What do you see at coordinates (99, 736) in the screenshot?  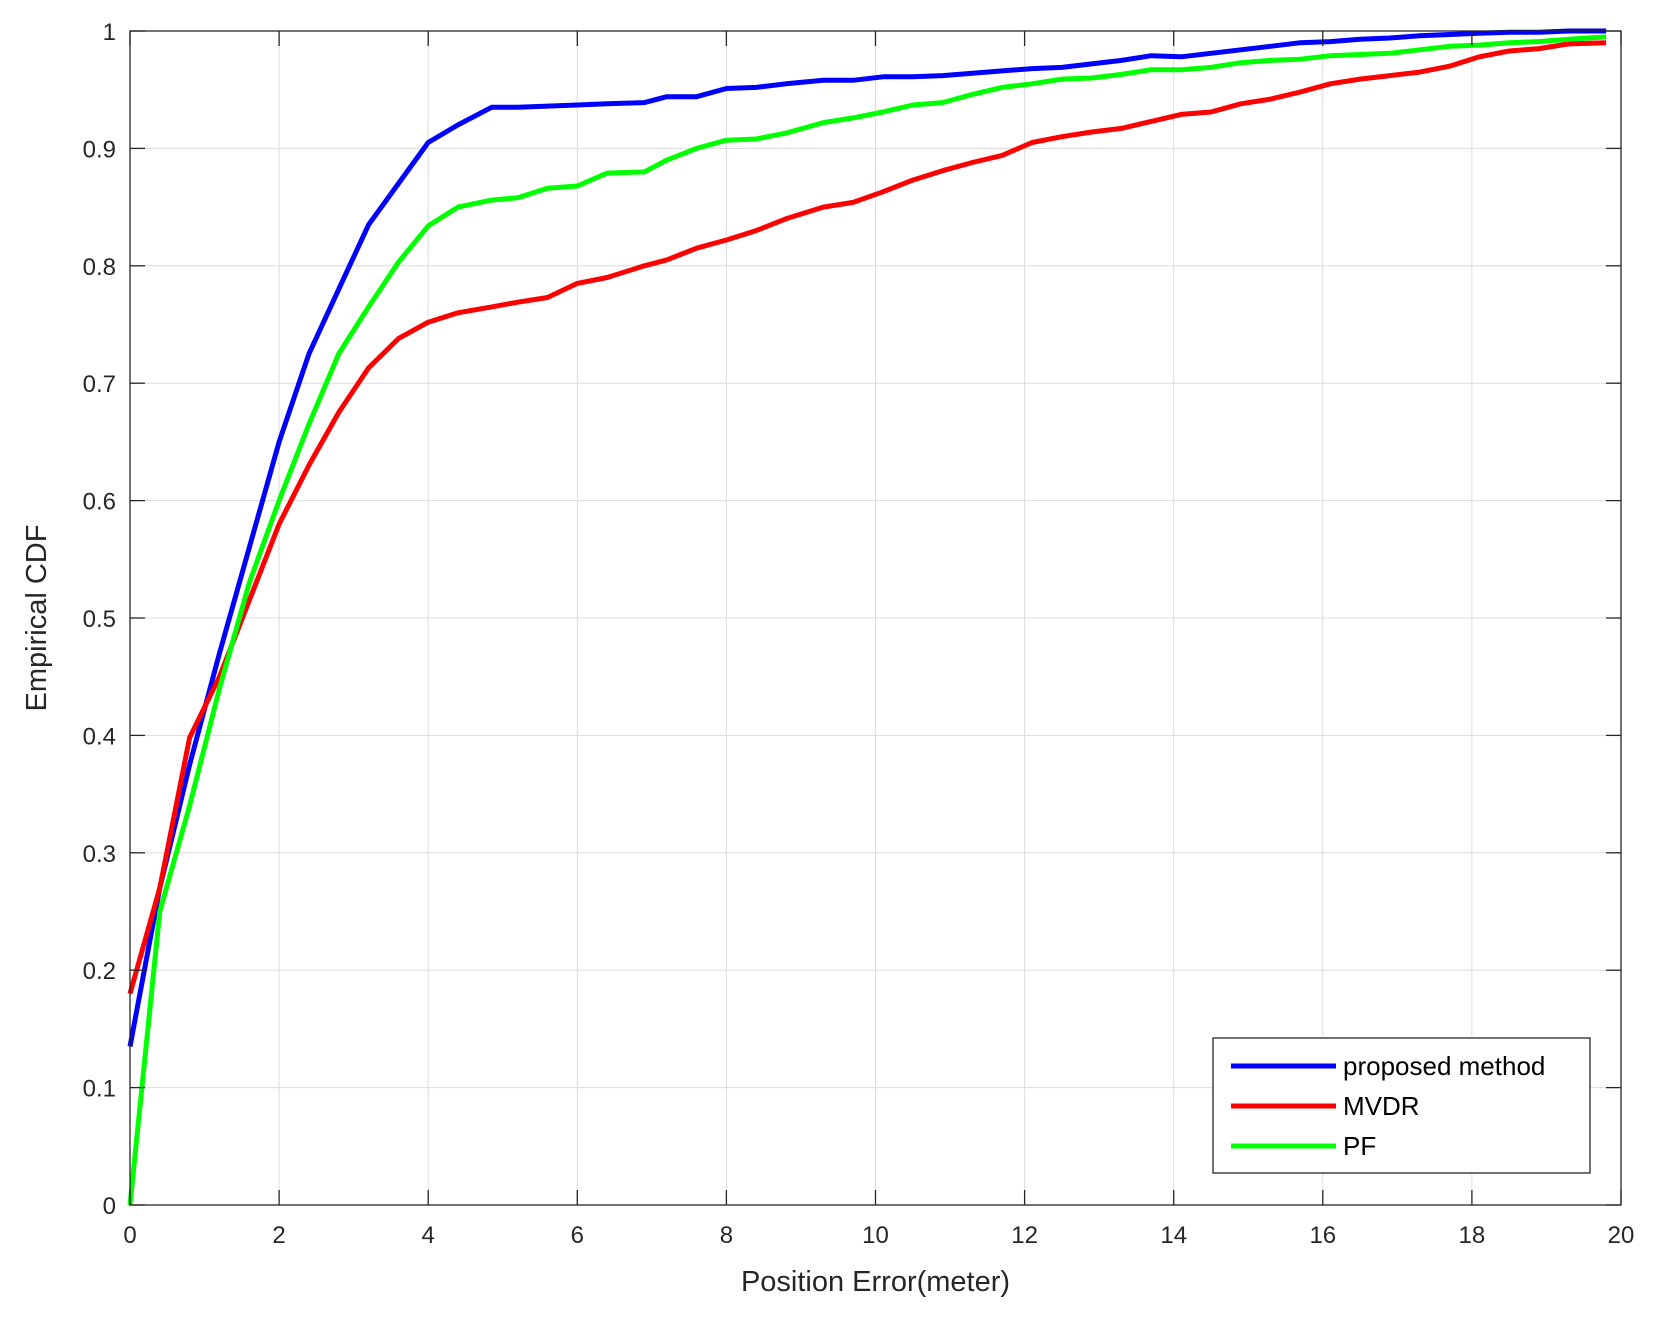 I see `y-tick-label: 0.4` at bounding box center [99, 736].